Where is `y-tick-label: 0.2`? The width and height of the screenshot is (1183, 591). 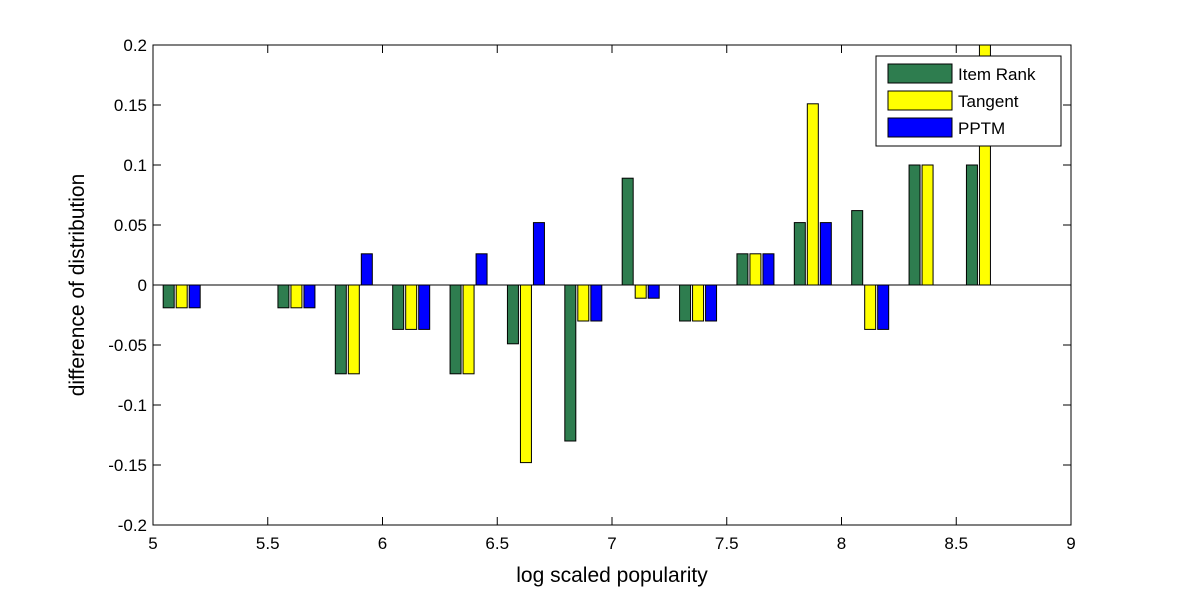 y-tick-label: 0.2 is located at coordinates (135, 45).